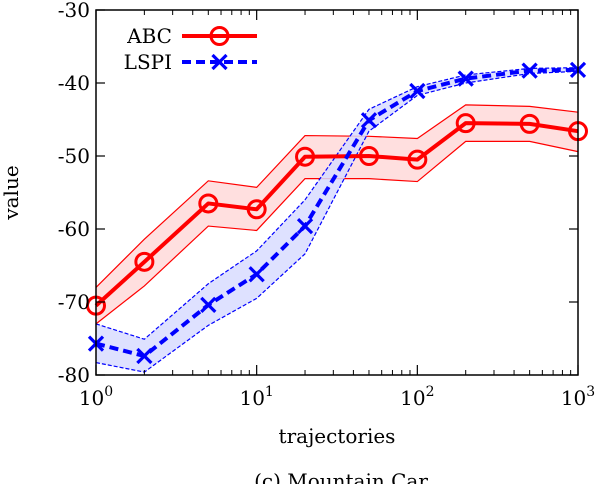 This screenshot has height=484, width=596. What do you see at coordinates (74, 375) in the screenshot?
I see `y-tick-label: -80` at bounding box center [74, 375].